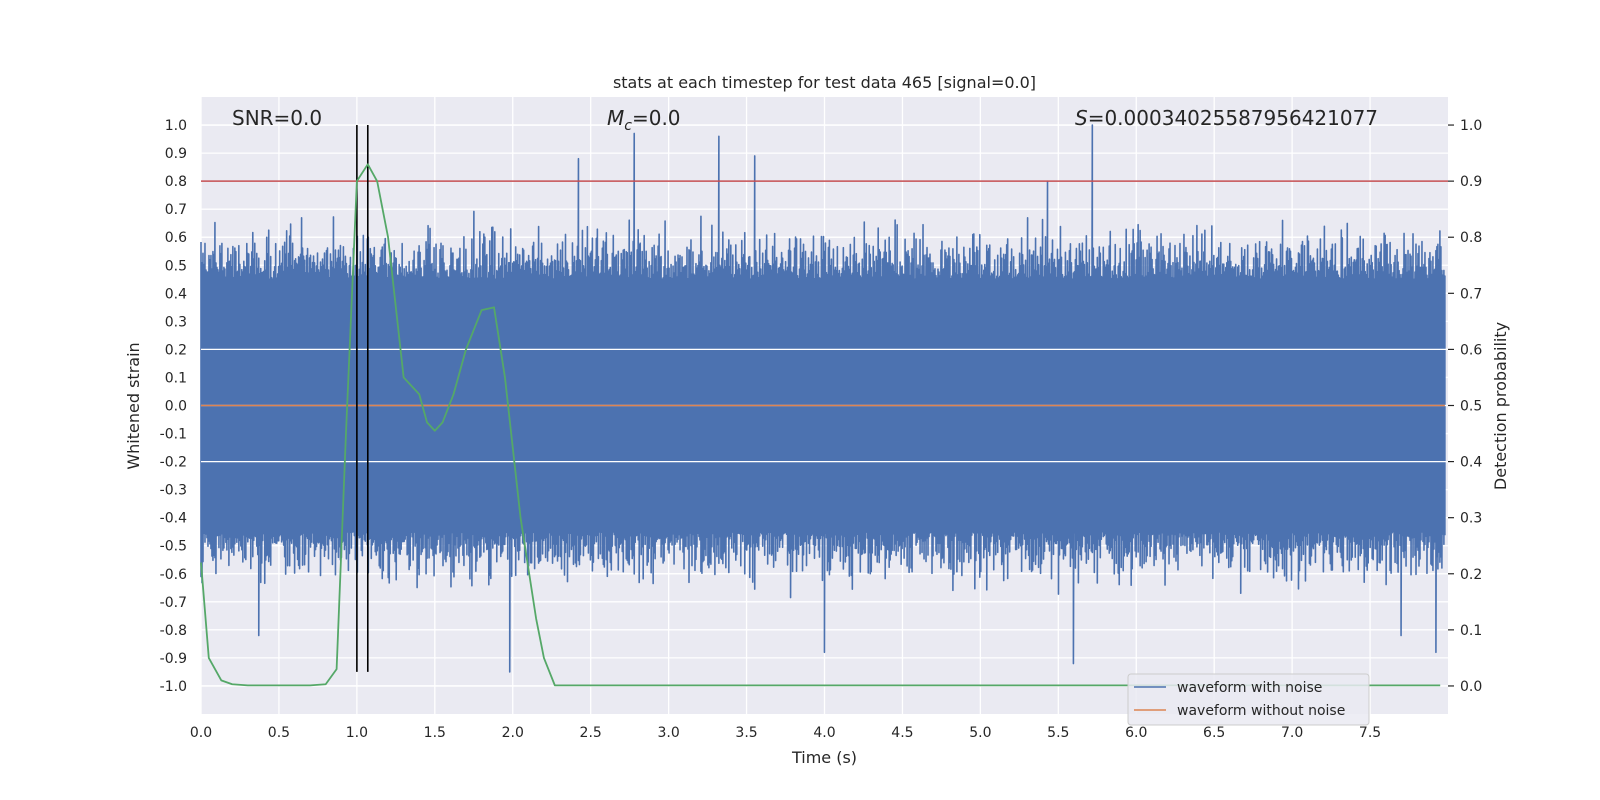 This screenshot has height=800, width=1600. Describe the element at coordinates (1261, 711) in the screenshot. I see `legend-label-clean: waveform without noise` at that location.